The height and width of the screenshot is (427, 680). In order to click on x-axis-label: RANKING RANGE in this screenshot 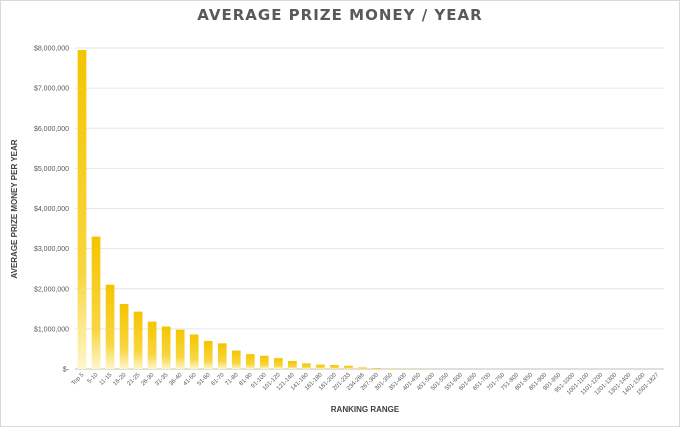, I will do `click(365, 409)`.